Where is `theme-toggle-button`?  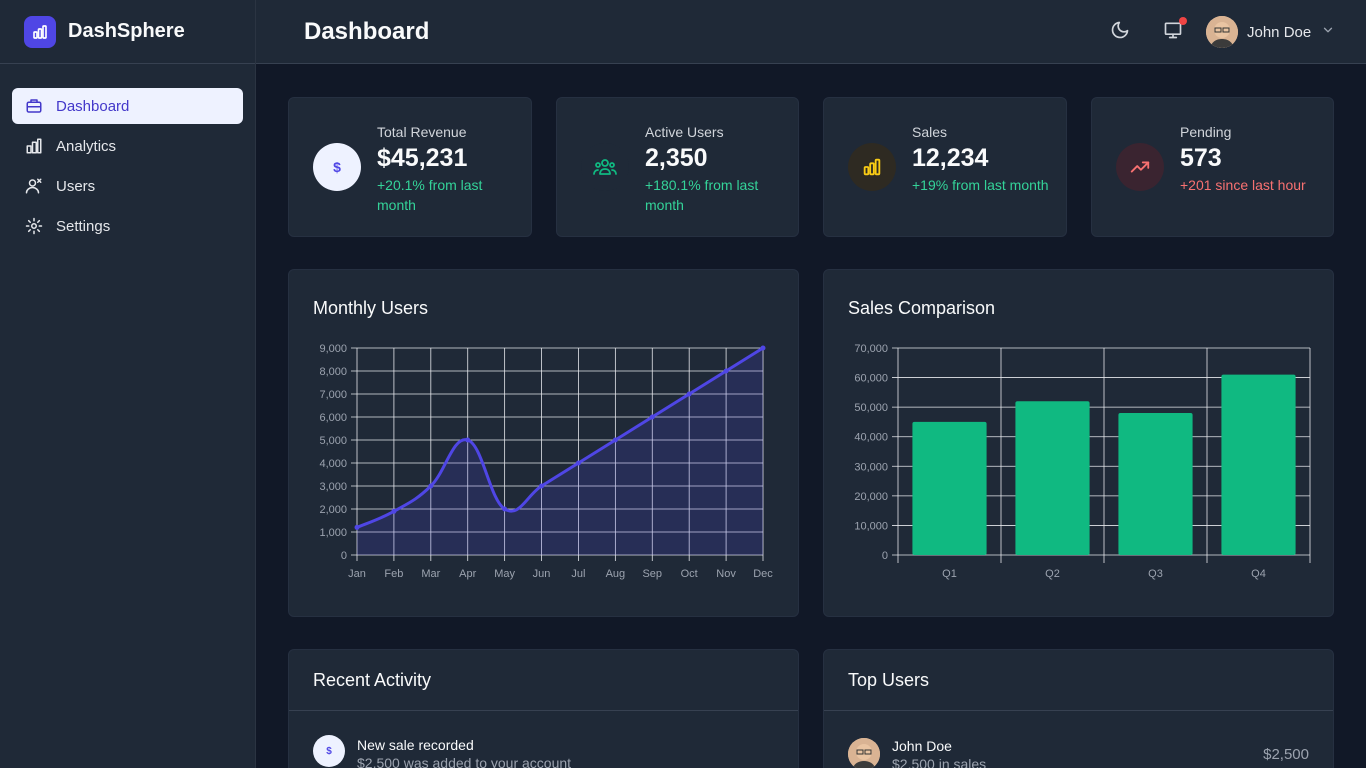
theme-toggle-button is located at coordinates (1120, 32).